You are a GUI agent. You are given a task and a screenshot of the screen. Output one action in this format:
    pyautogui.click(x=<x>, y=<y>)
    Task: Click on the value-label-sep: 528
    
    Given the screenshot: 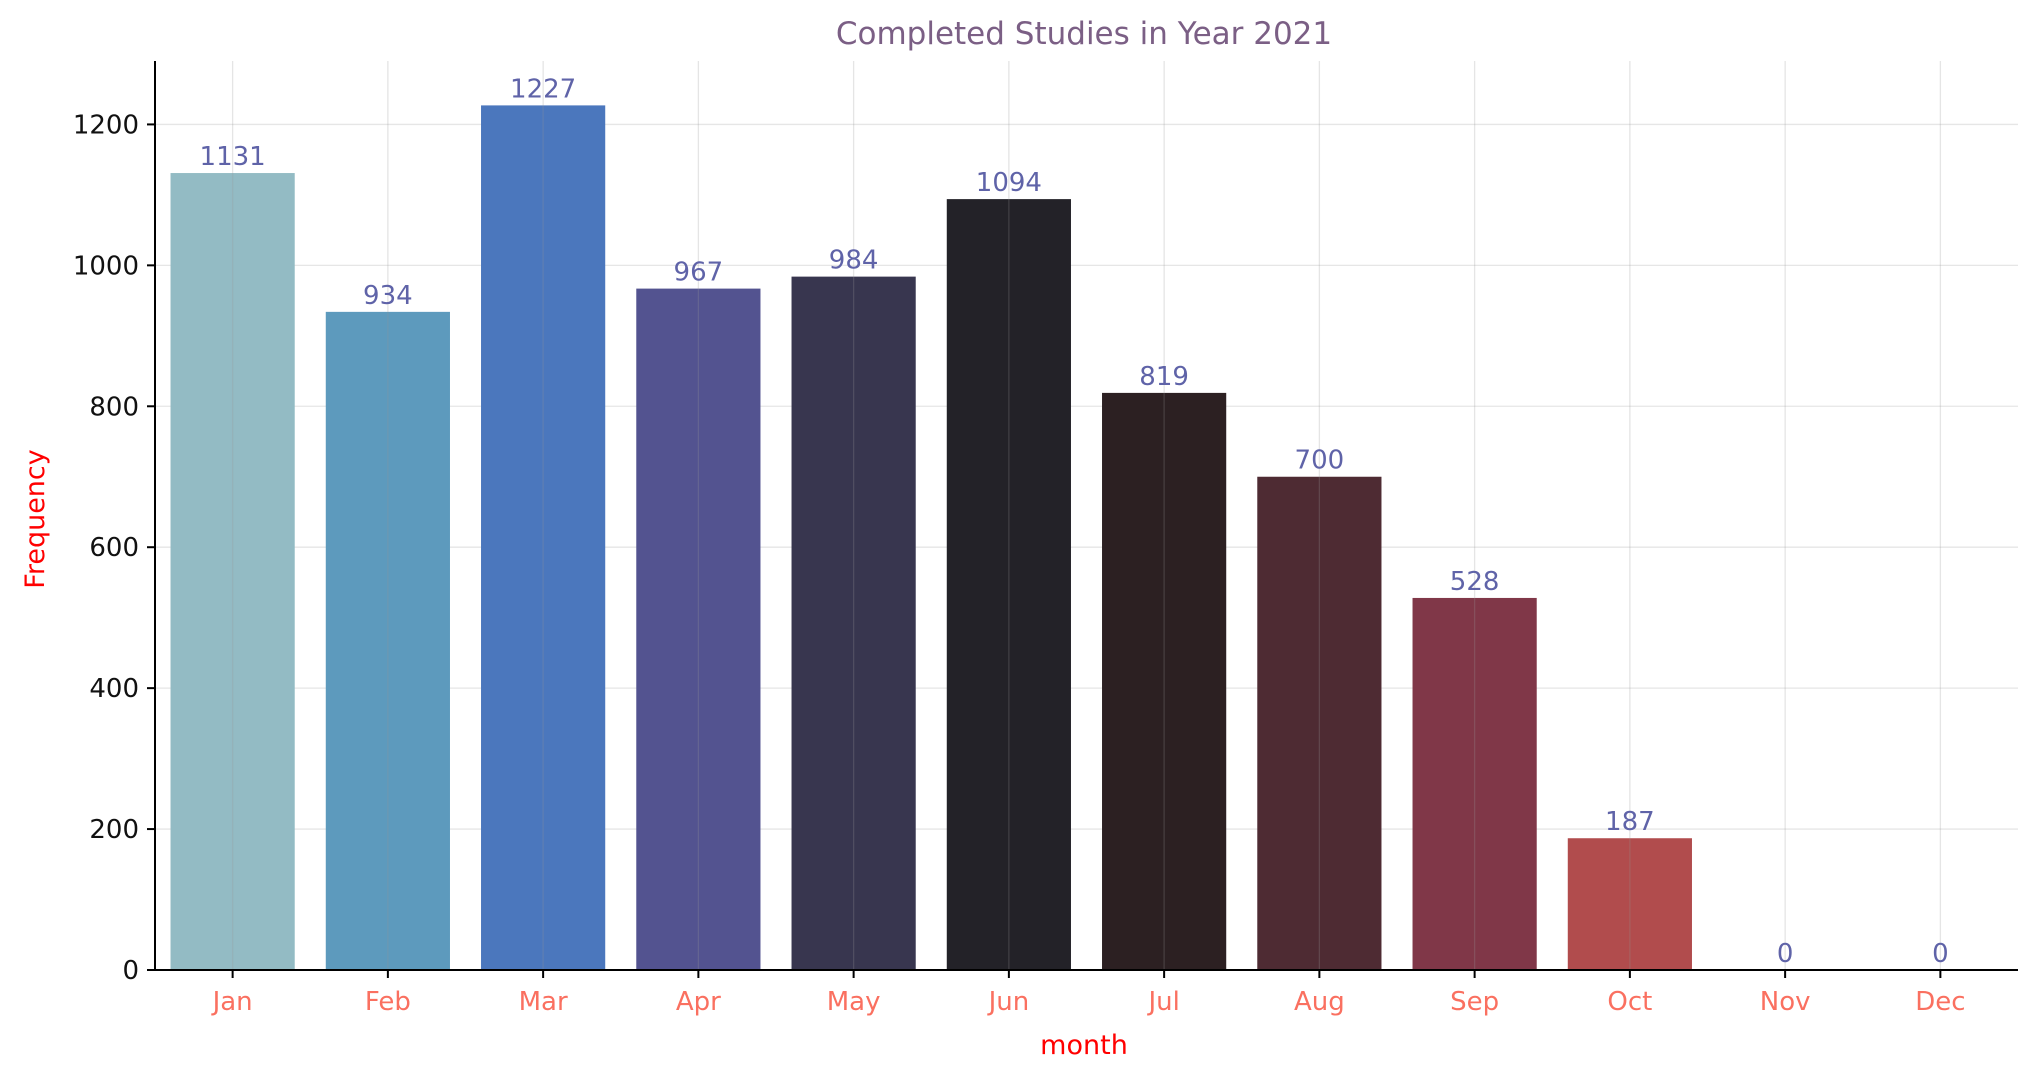 What is the action you would take?
    pyautogui.click(x=1475, y=582)
    